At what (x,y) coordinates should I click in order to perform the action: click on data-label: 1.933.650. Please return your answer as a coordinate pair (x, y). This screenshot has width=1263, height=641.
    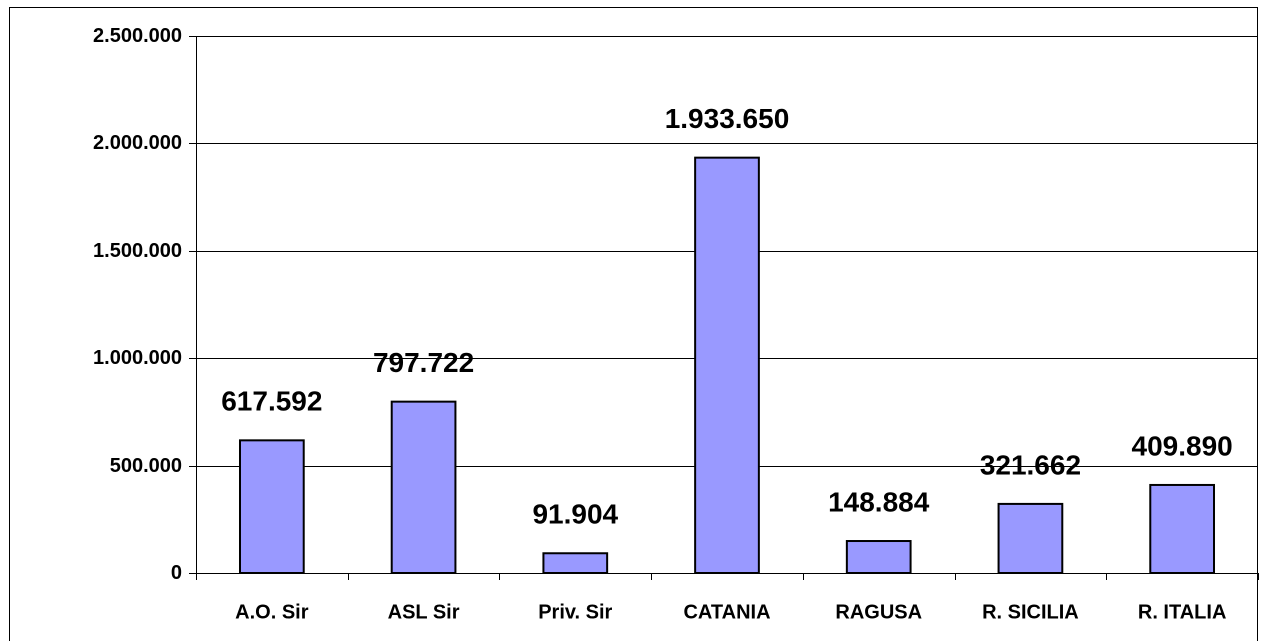
    Looking at the image, I should click on (727, 118).